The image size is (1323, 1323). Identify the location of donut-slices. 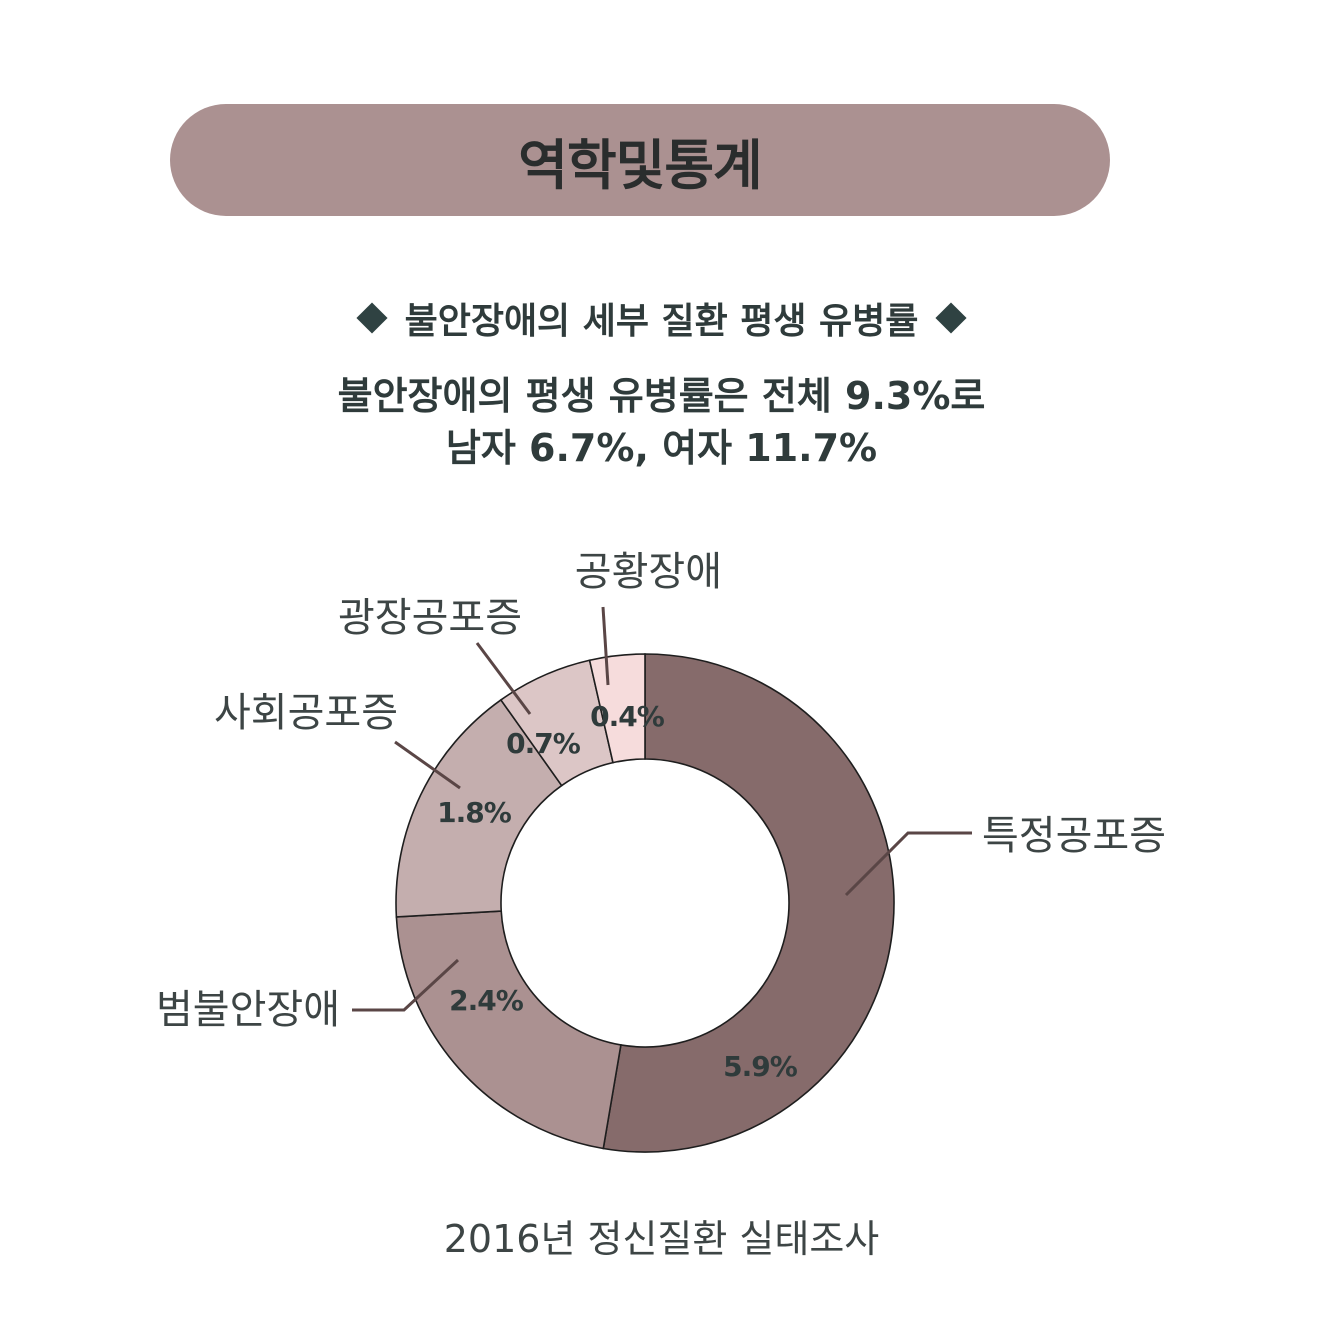
(645, 903).